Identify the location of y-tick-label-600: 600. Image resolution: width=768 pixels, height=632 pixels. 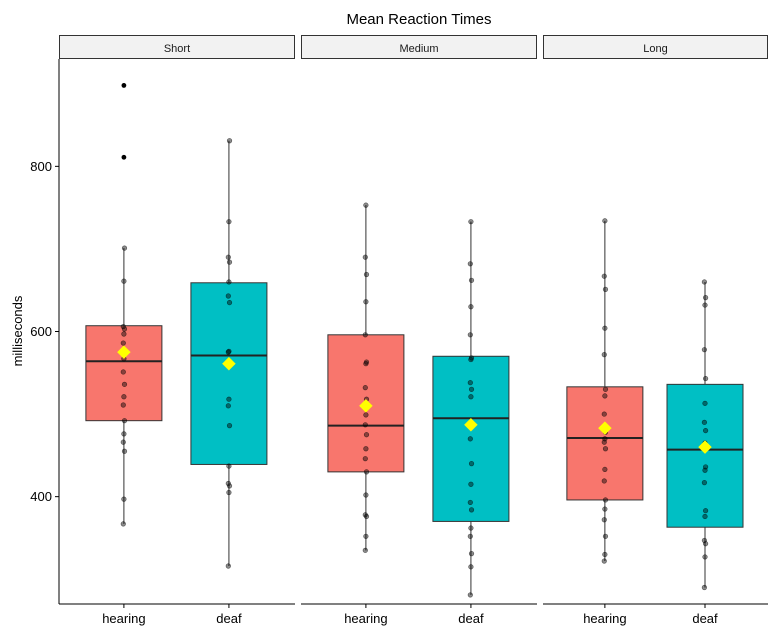
(41, 331).